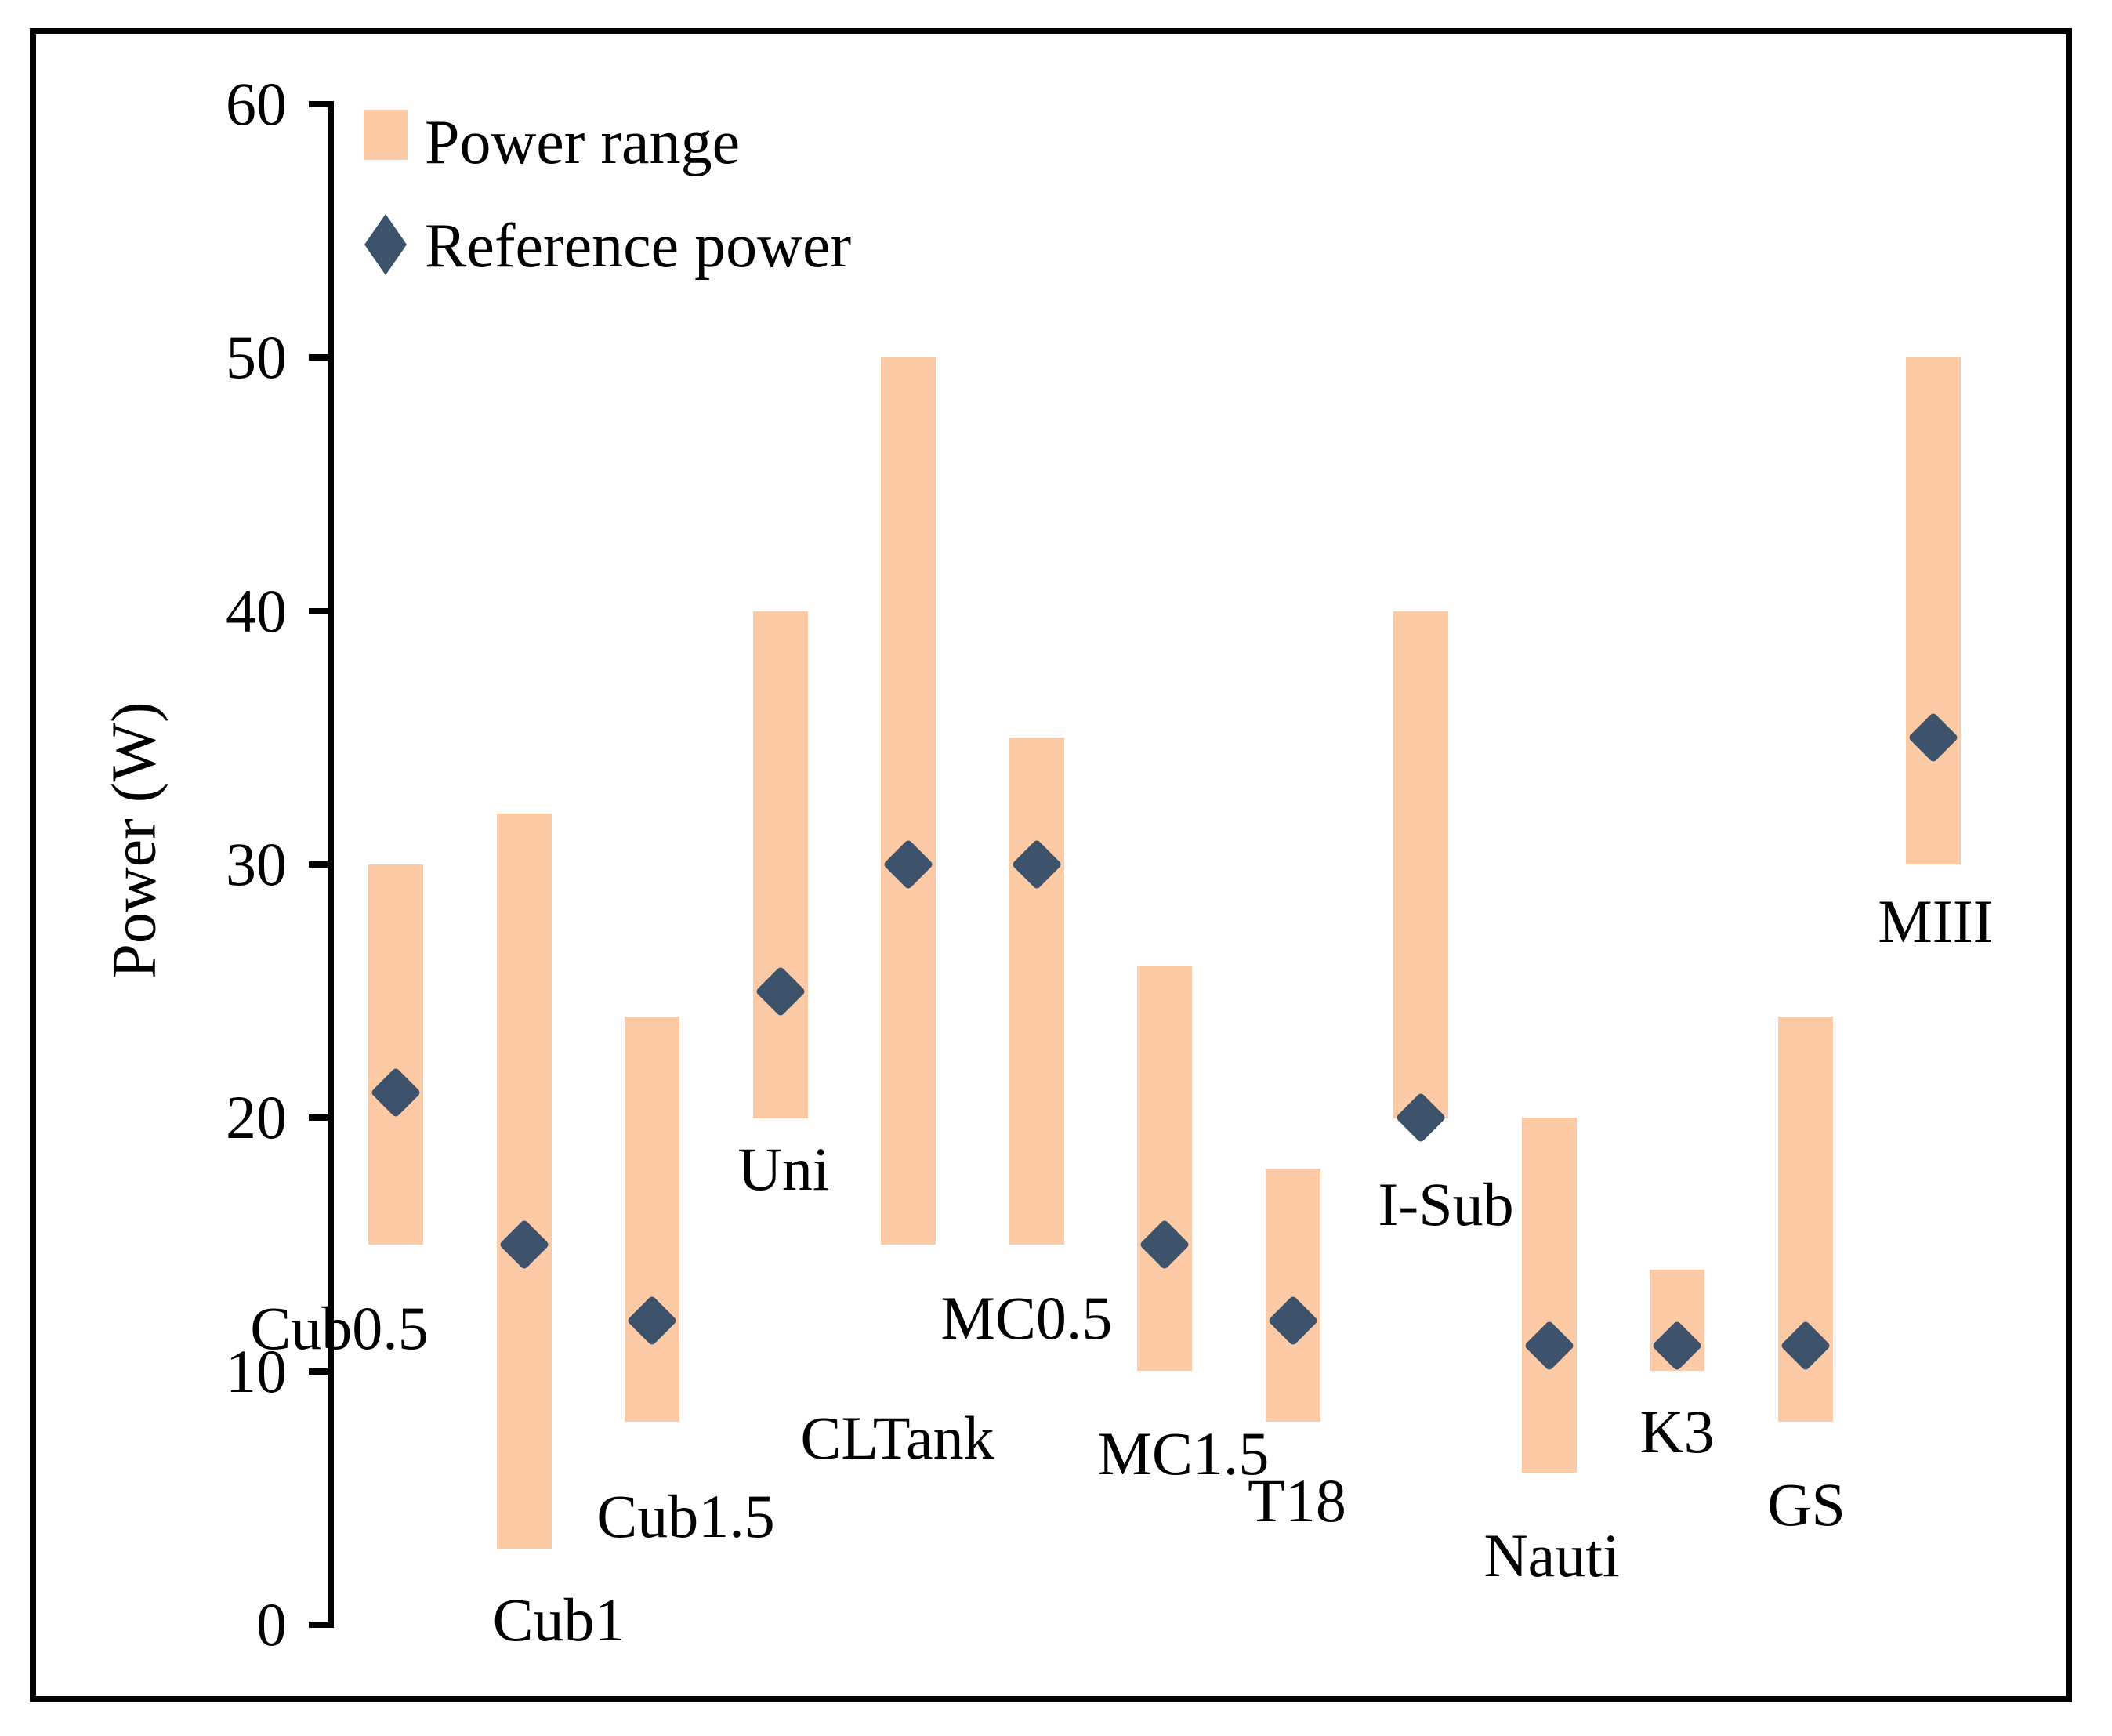 This screenshot has width=2112, height=1736. I want to click on y-tick-label: 50, so click(256, 357).